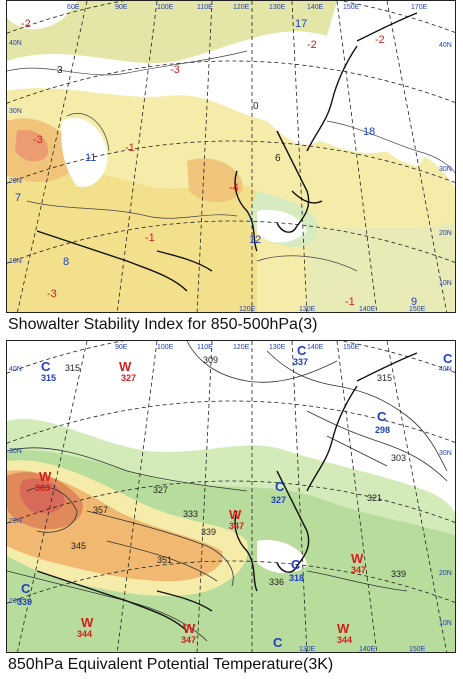 The width and height of the screenshot is (463, 679). Describe the element at coordinates (128, 378) in the screenshot. I see `warm-marker-value: 327` at that location.